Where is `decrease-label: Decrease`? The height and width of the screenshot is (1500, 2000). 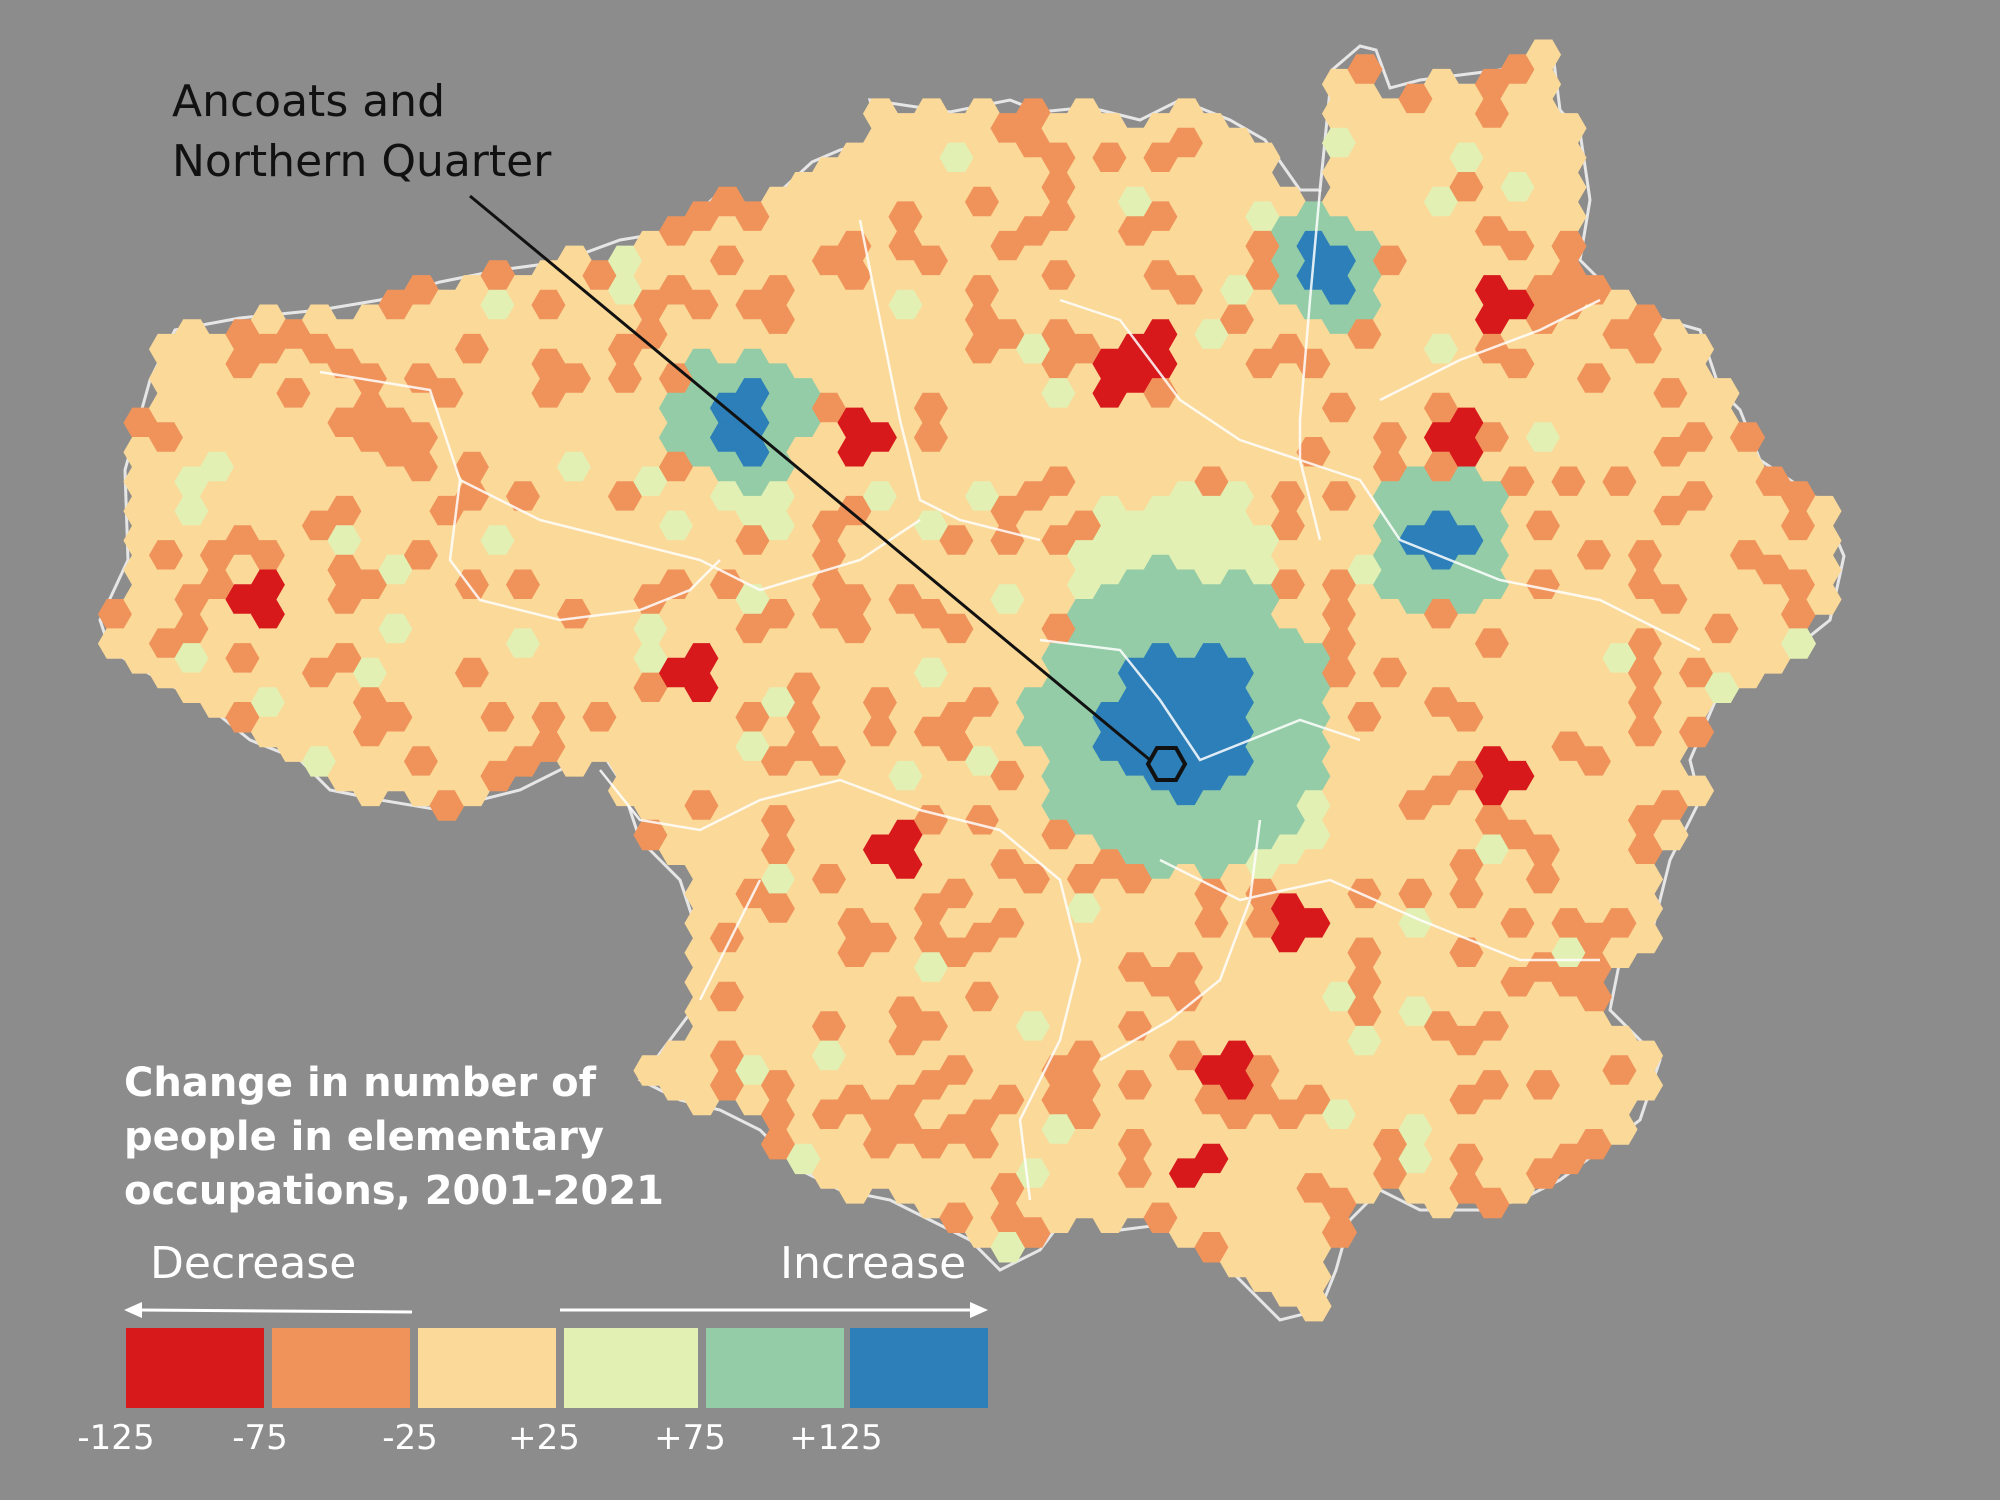 decrease-label: Decrease is located at coordinates (253, 1263).